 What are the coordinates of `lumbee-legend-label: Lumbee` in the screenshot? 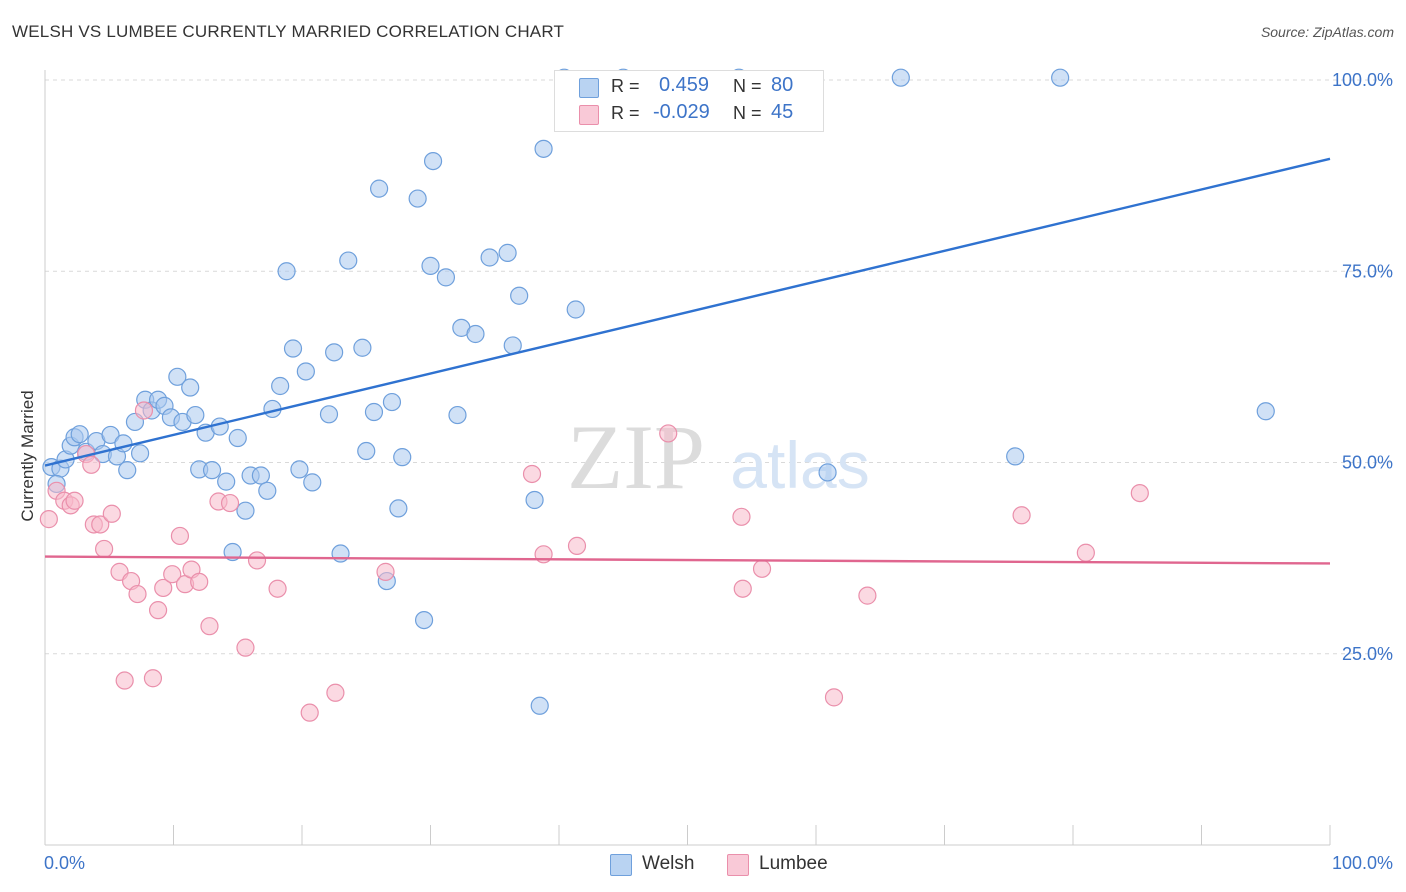 It's located at (793, 863).